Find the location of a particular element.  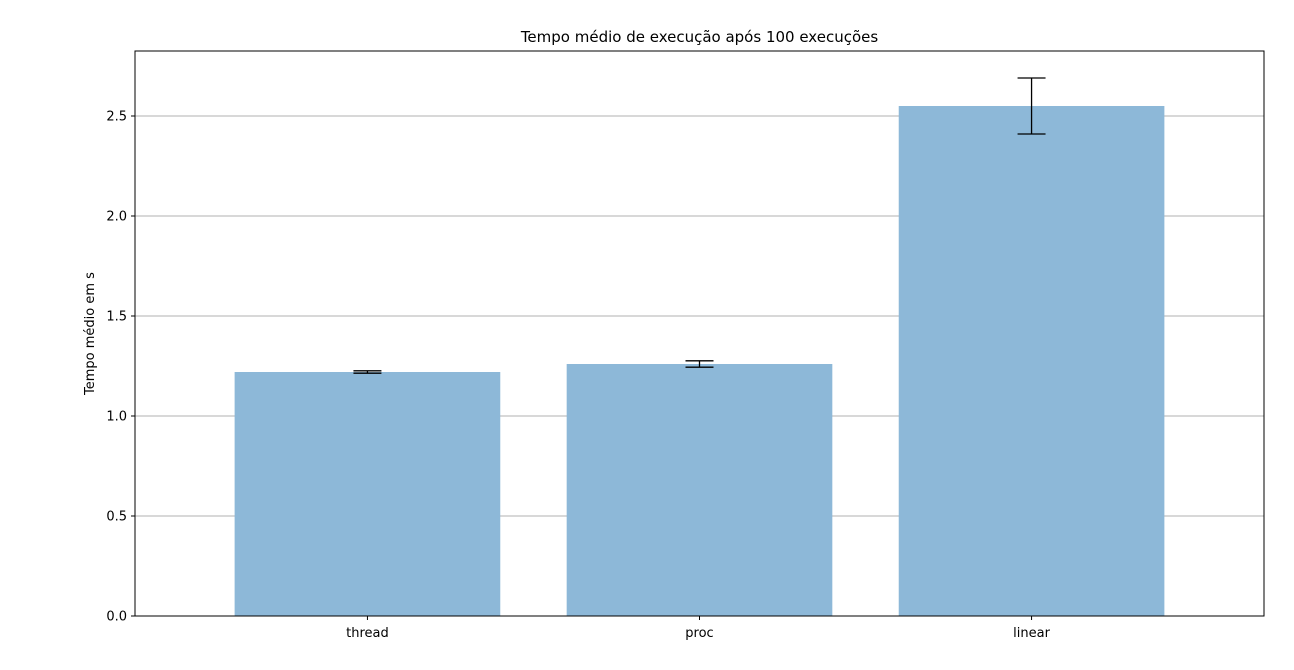

error-bar-linear is located at coordinates (1031, 106).